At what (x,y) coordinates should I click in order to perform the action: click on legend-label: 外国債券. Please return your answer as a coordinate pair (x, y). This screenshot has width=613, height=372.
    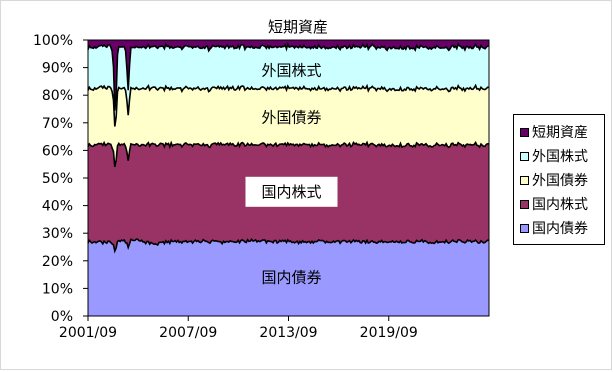
    Looking at the image, I should click on (560, 181).